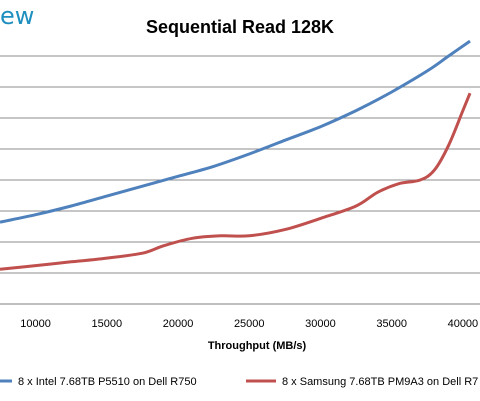 The image size is (480, 401). What do you see at coordinates (391, 324) in the screenshot?
I see `x-tick-label: 35000` at bounding box center [391, 324].